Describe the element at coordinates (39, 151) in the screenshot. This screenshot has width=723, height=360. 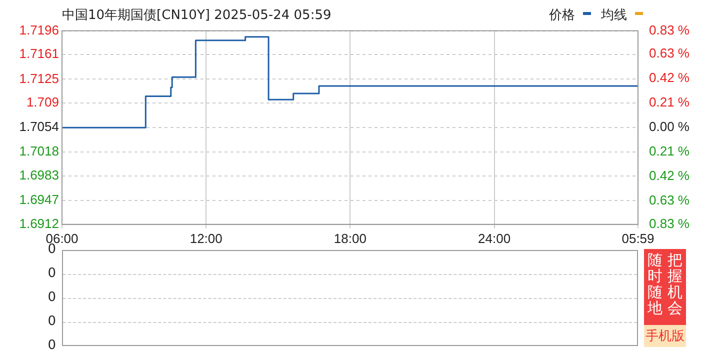
I see `y-tick-label: 1.7018` at that location.